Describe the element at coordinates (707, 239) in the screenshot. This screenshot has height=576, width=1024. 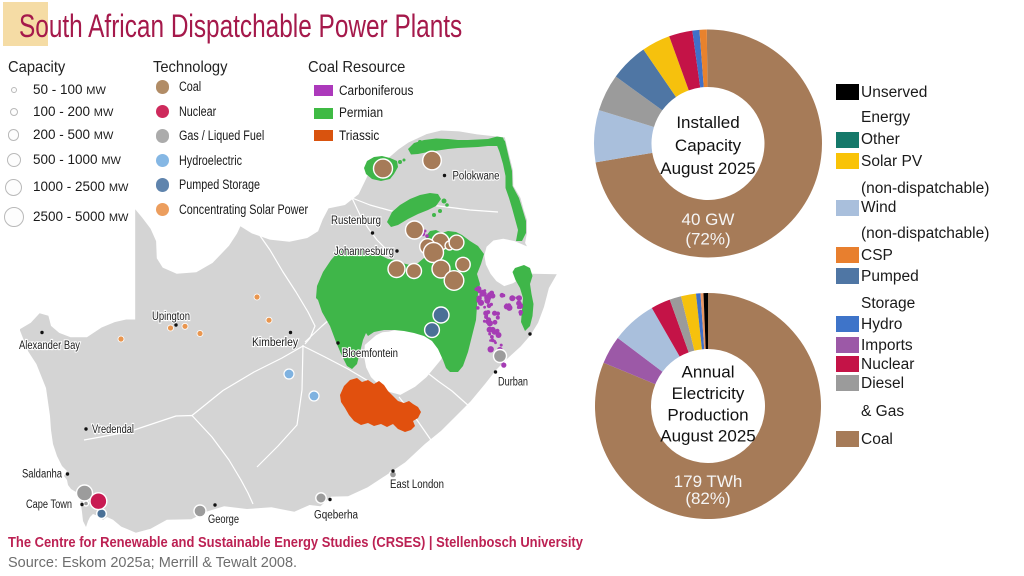
I see `svg-text: (72%)` at that location.